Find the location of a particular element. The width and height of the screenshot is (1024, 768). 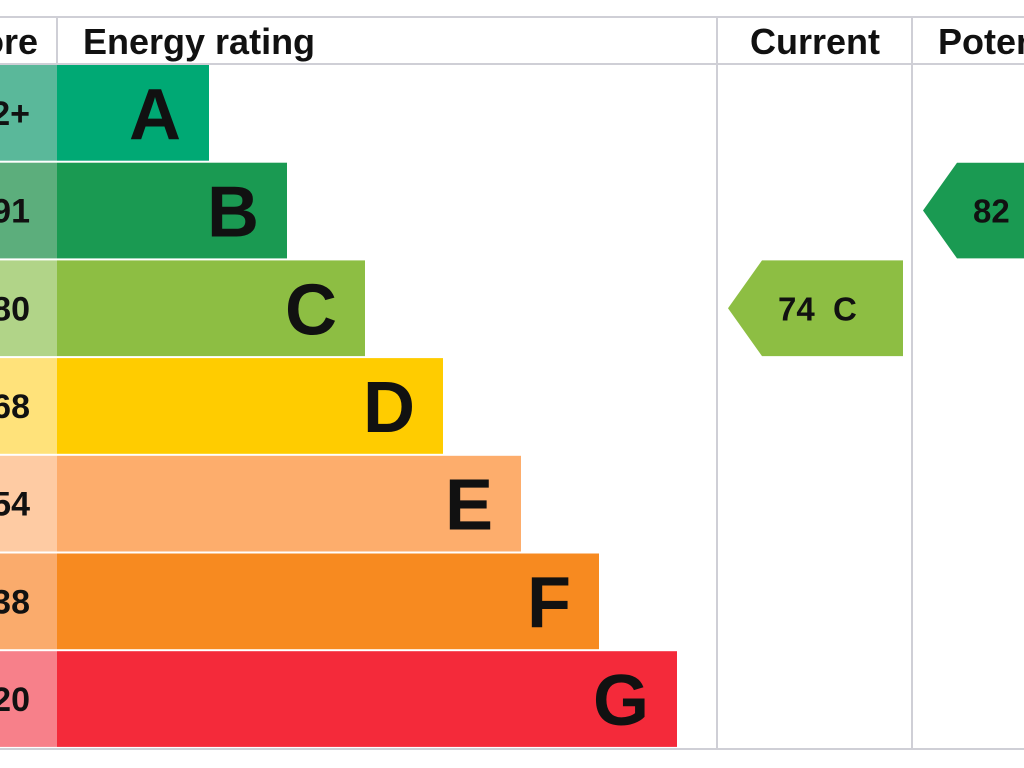

header-score: Score is located at coordinates (19, 41).